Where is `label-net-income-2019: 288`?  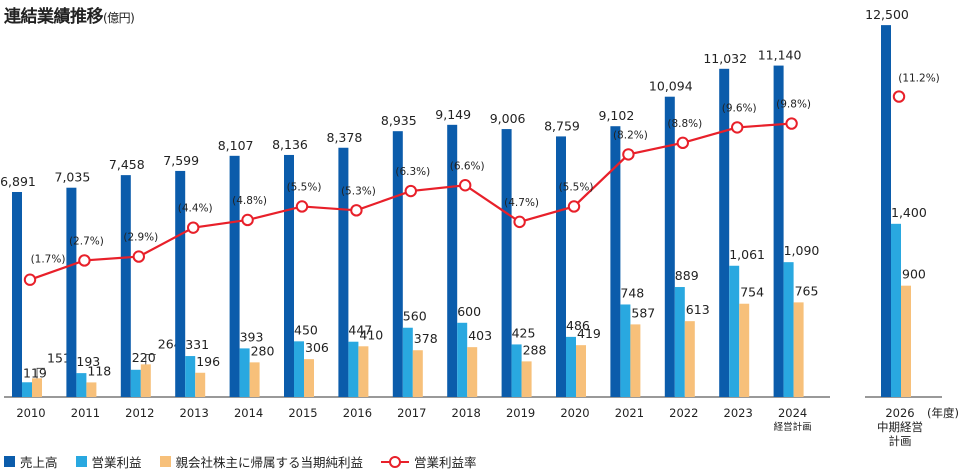
label-net-income-2019: 288 is located at coordinates (535, 349).